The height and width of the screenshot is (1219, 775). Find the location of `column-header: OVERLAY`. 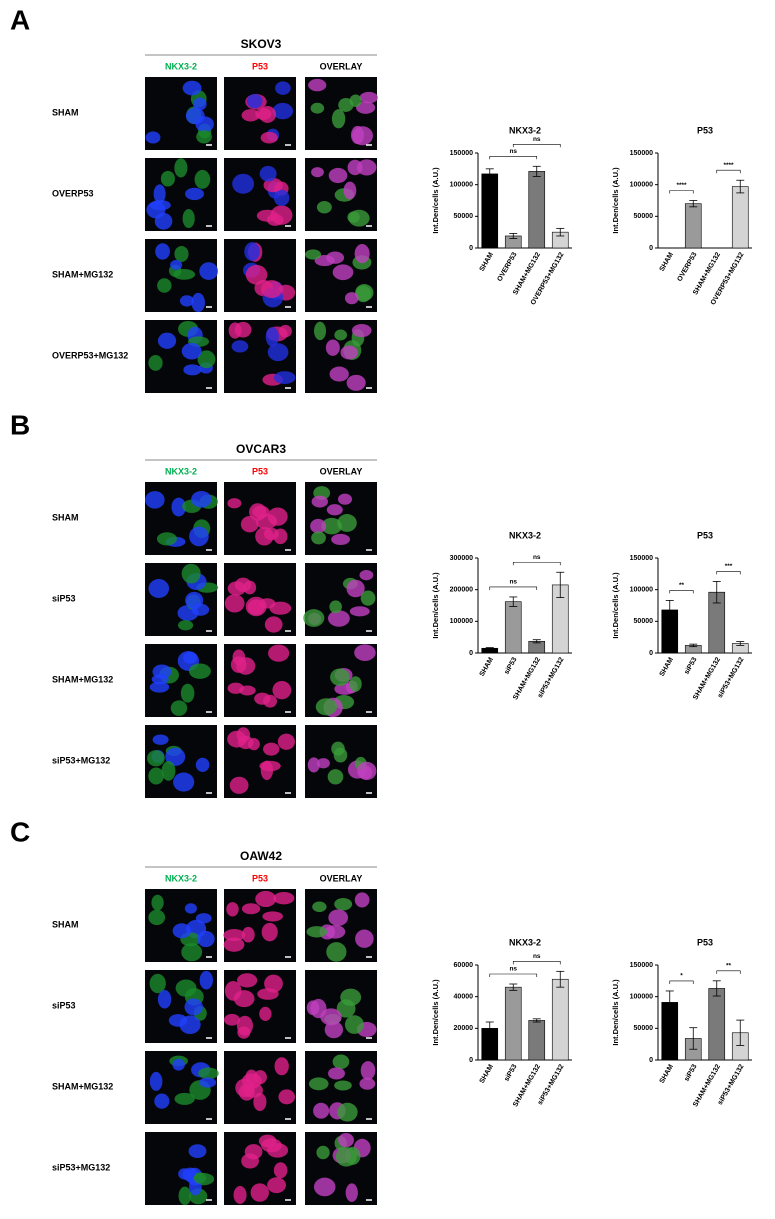

column-header: OVERLAY is located at coordinates (341, 66).